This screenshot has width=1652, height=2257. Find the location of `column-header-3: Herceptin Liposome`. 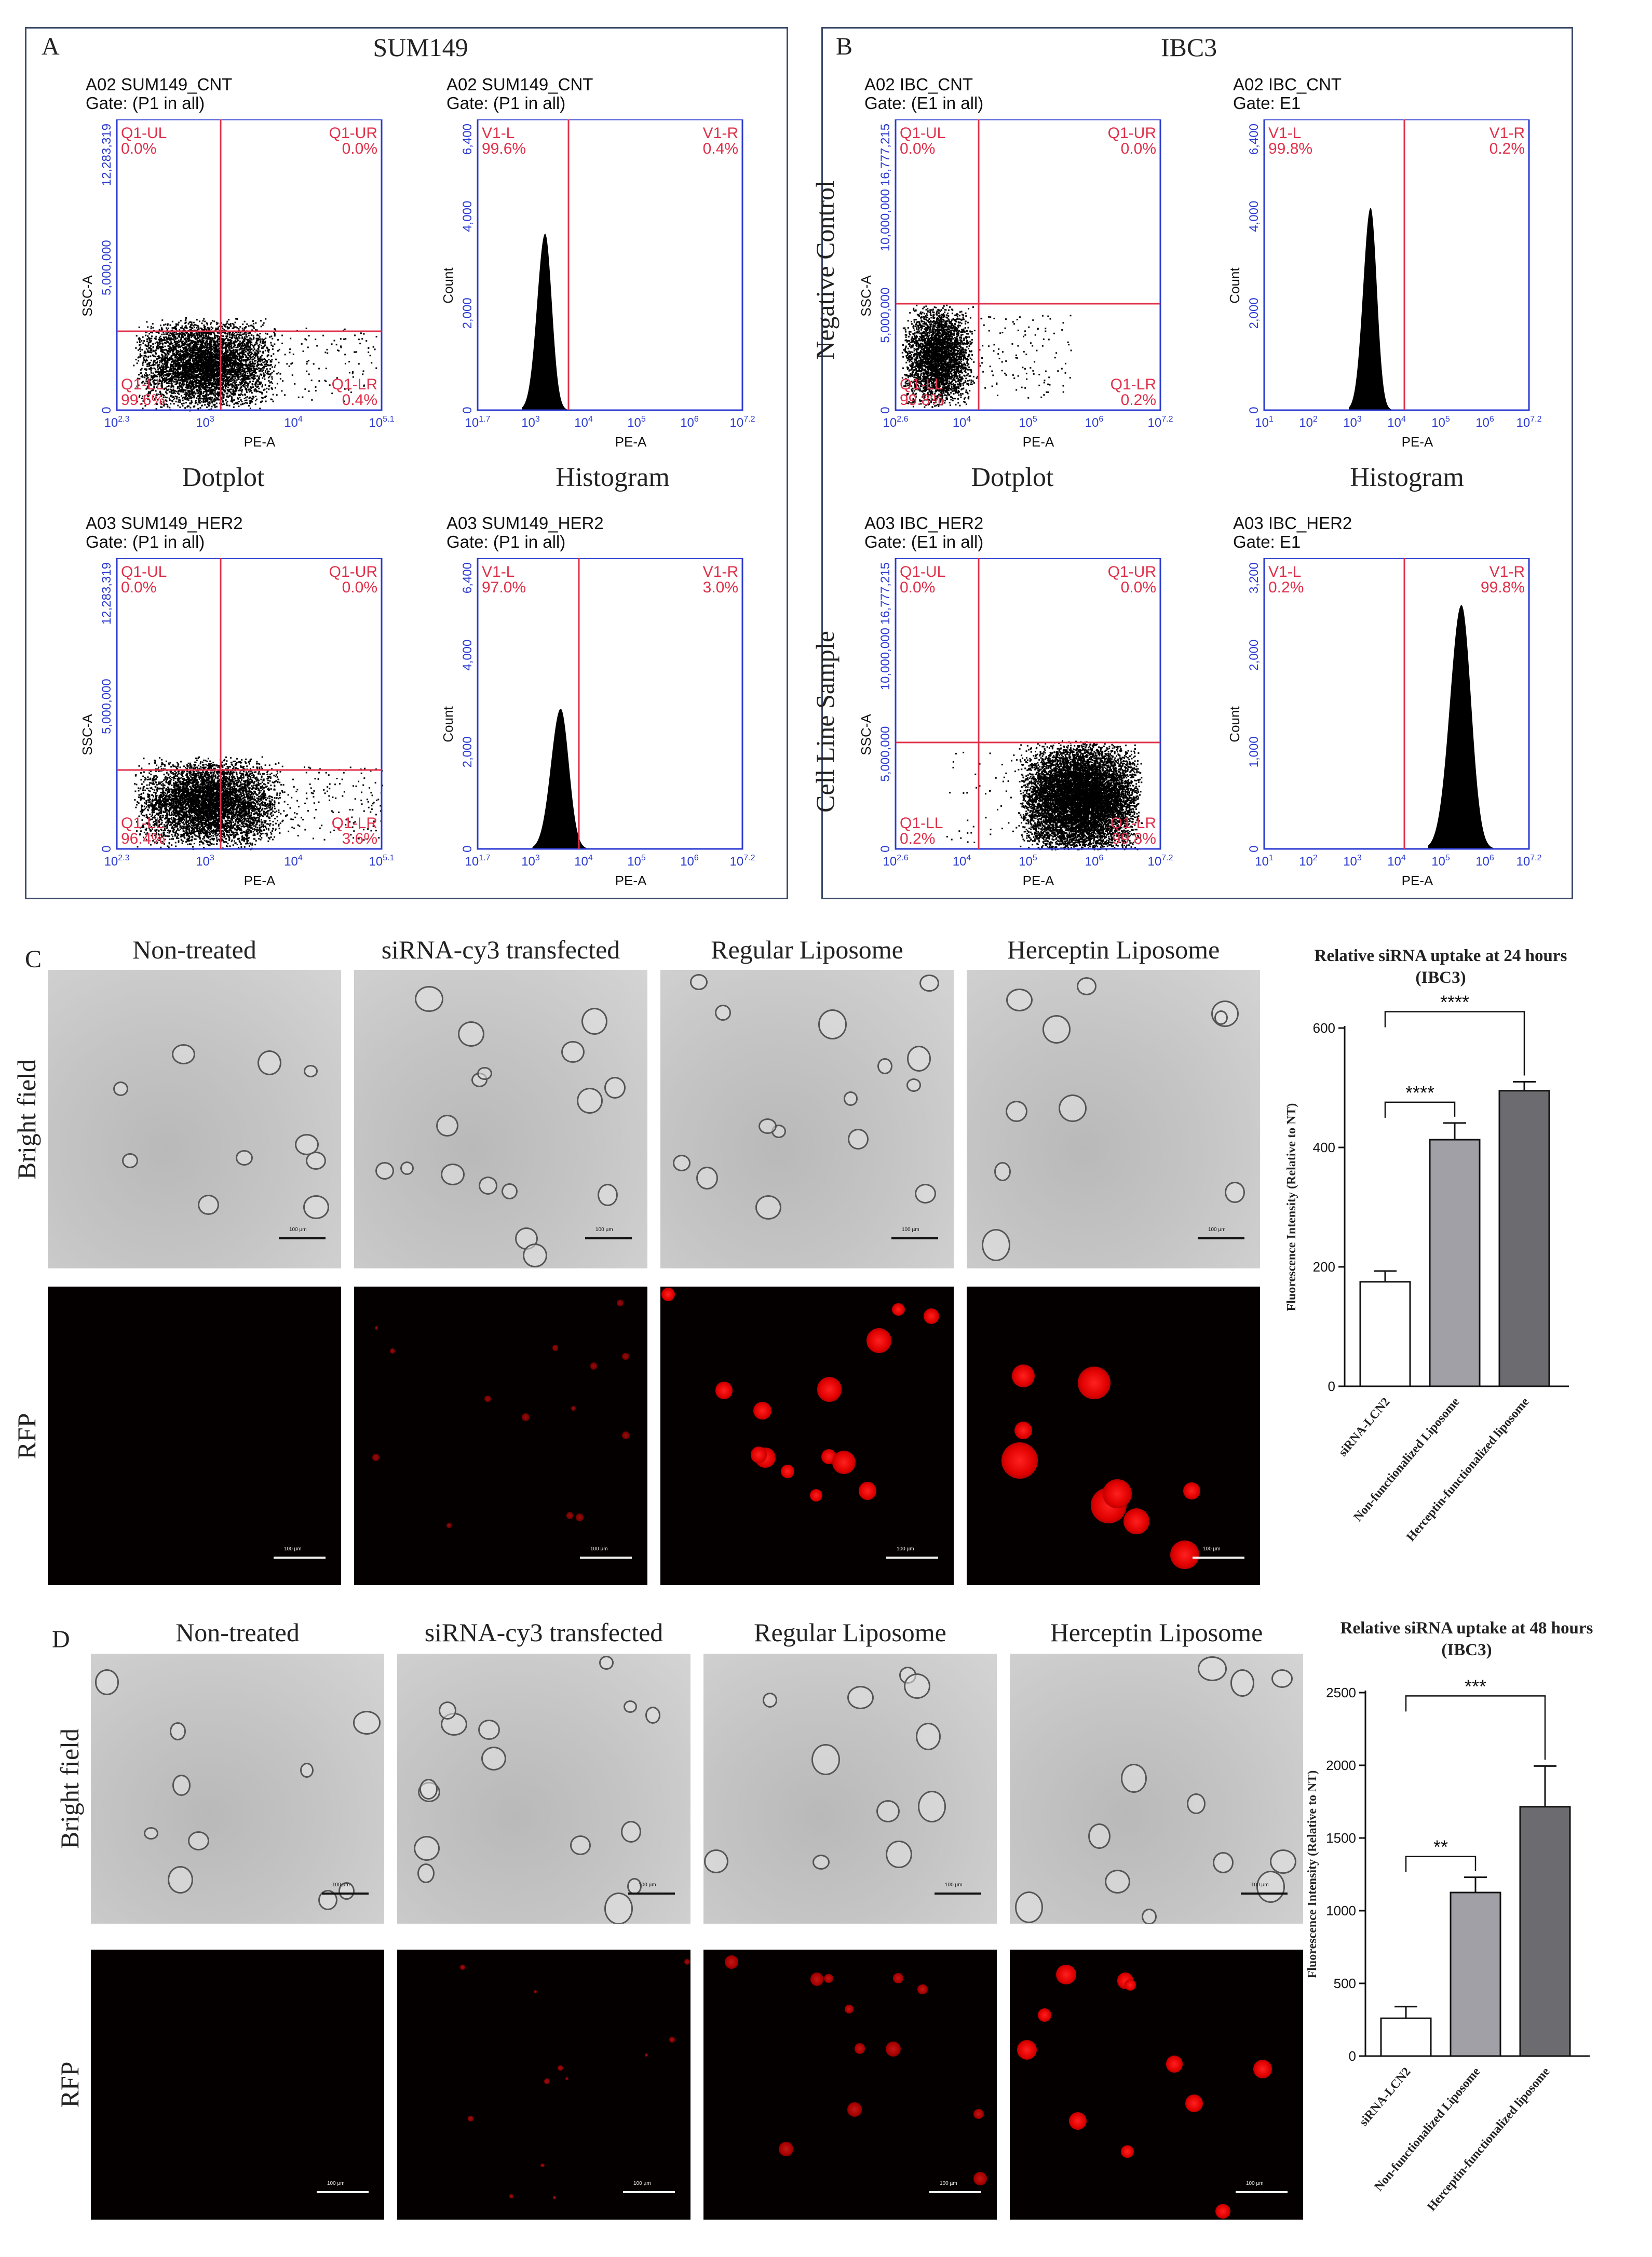

column-header-3: Herceptin Liposome is located at coordinates (1157, 1632).